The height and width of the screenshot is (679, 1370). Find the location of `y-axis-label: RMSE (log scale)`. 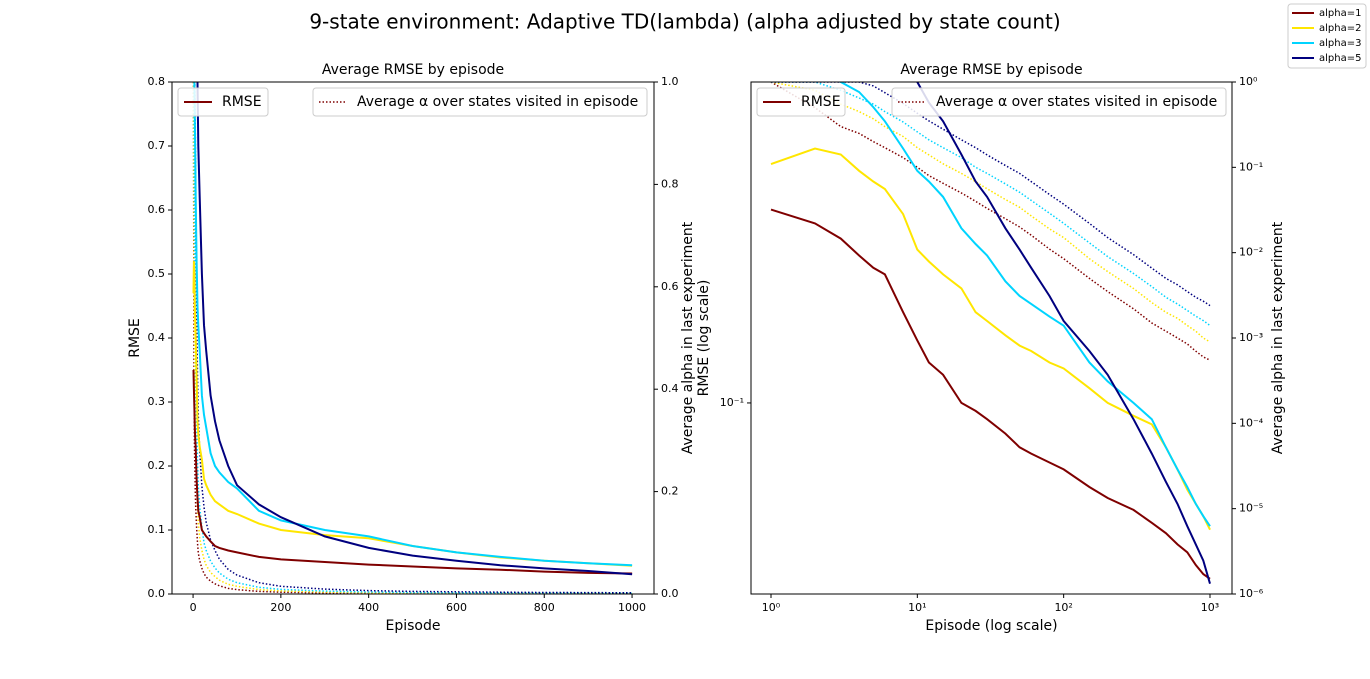

y-axis-label: RMSE (log scale) is located at coordinates (704, 338).